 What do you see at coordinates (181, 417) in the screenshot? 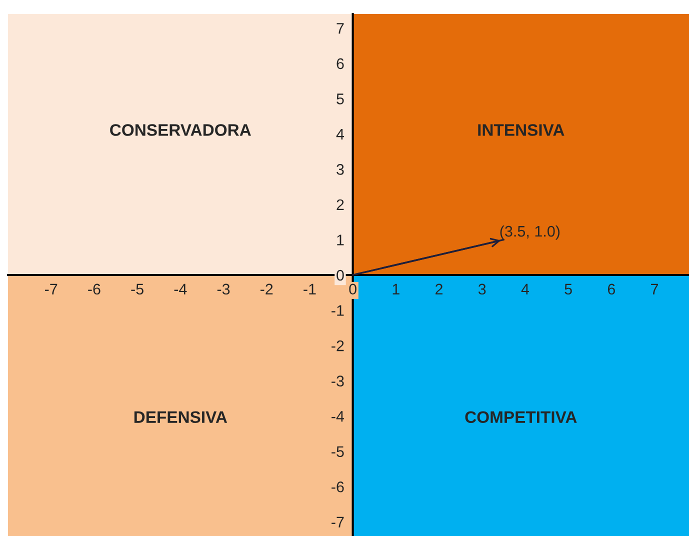
I see `annotation: DEFENSIVA` at bounding box center [181, 417].